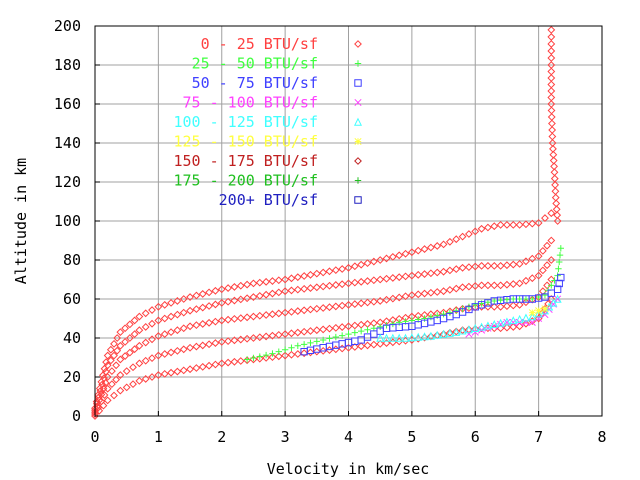  What do you see at coordinates (67, 143) in the screenshot?
I see `y-tick-label: 140` at bounding box center [67, 143].